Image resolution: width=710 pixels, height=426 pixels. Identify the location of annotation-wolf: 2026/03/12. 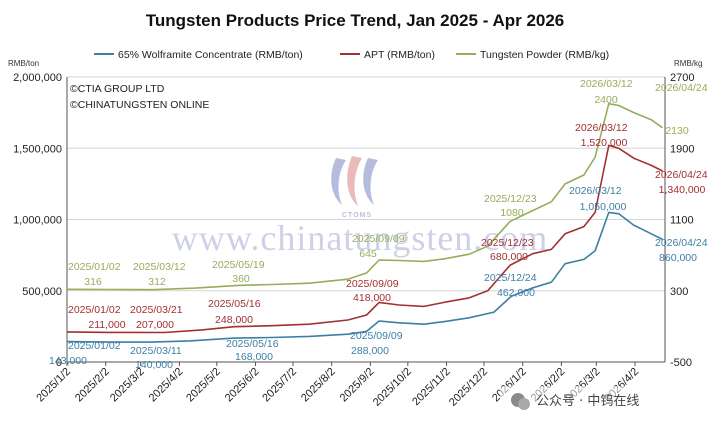
(595, 191).